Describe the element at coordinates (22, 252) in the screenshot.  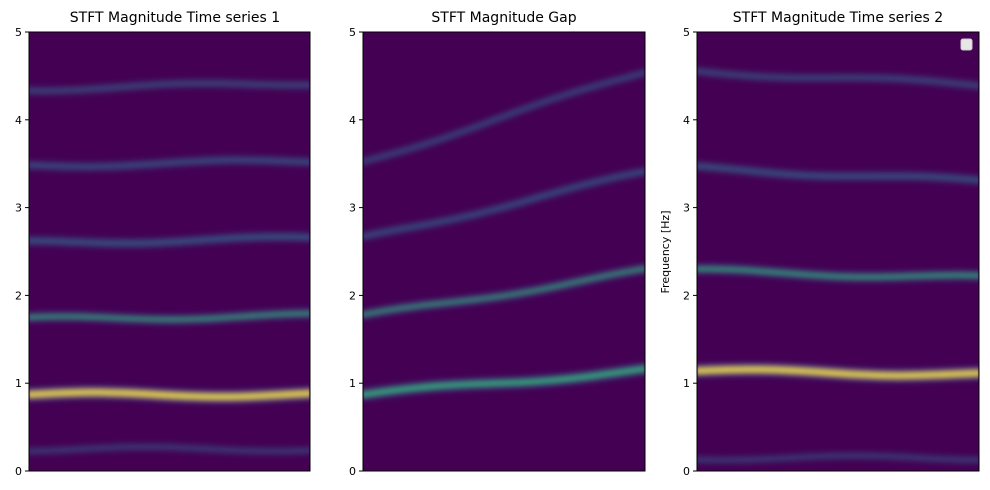
I see `panel-1-y-ticks: 0 1 2 3 4 5` at that location.